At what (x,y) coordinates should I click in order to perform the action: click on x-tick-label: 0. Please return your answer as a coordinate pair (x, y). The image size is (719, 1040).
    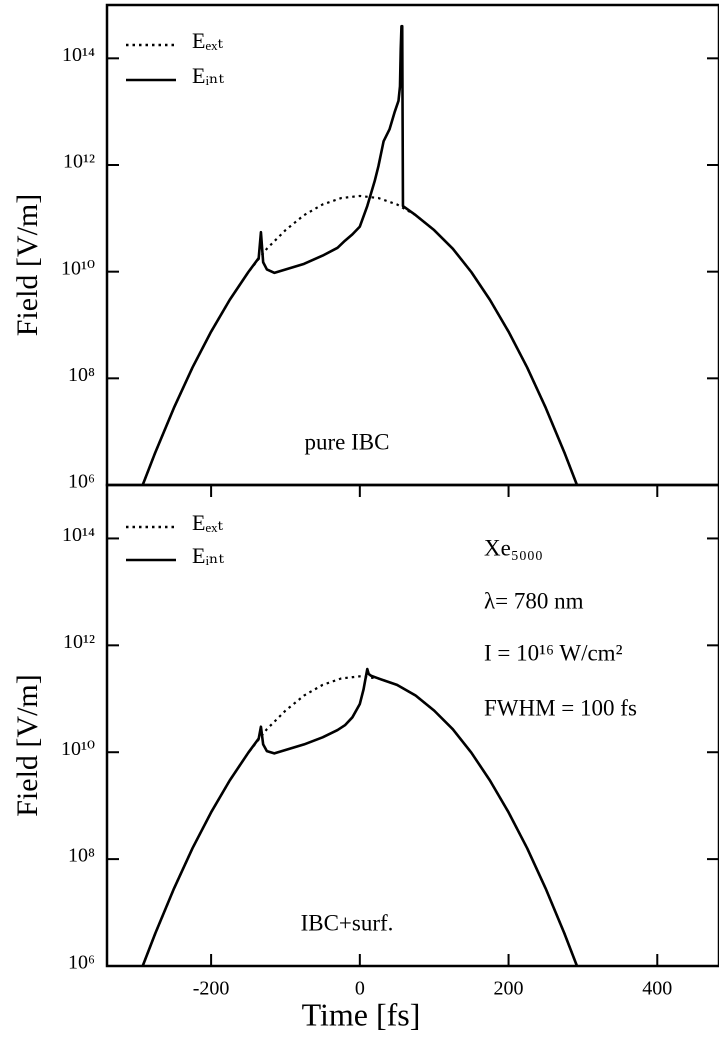
    Looking at the image, I should click on (360, 989).